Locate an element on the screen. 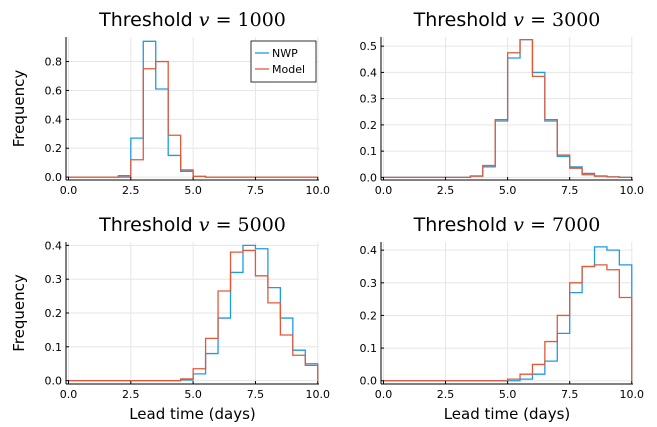 This screenshot has height=427, width=657. legend-label-nwp: NWP is located at coordinates (285, 53).